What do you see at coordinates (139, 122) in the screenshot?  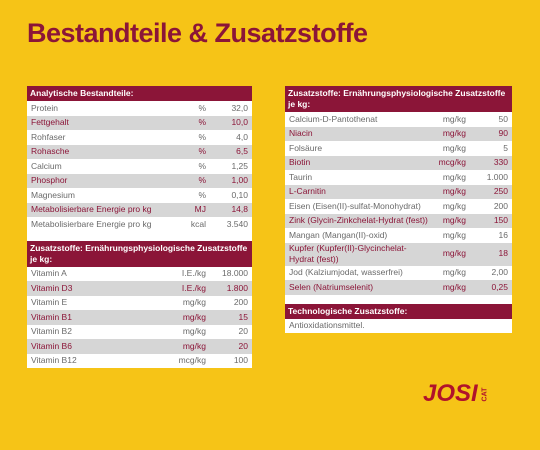 I see `table-row: Fettgehalt% 10,0` at bounding box center [139, 122].